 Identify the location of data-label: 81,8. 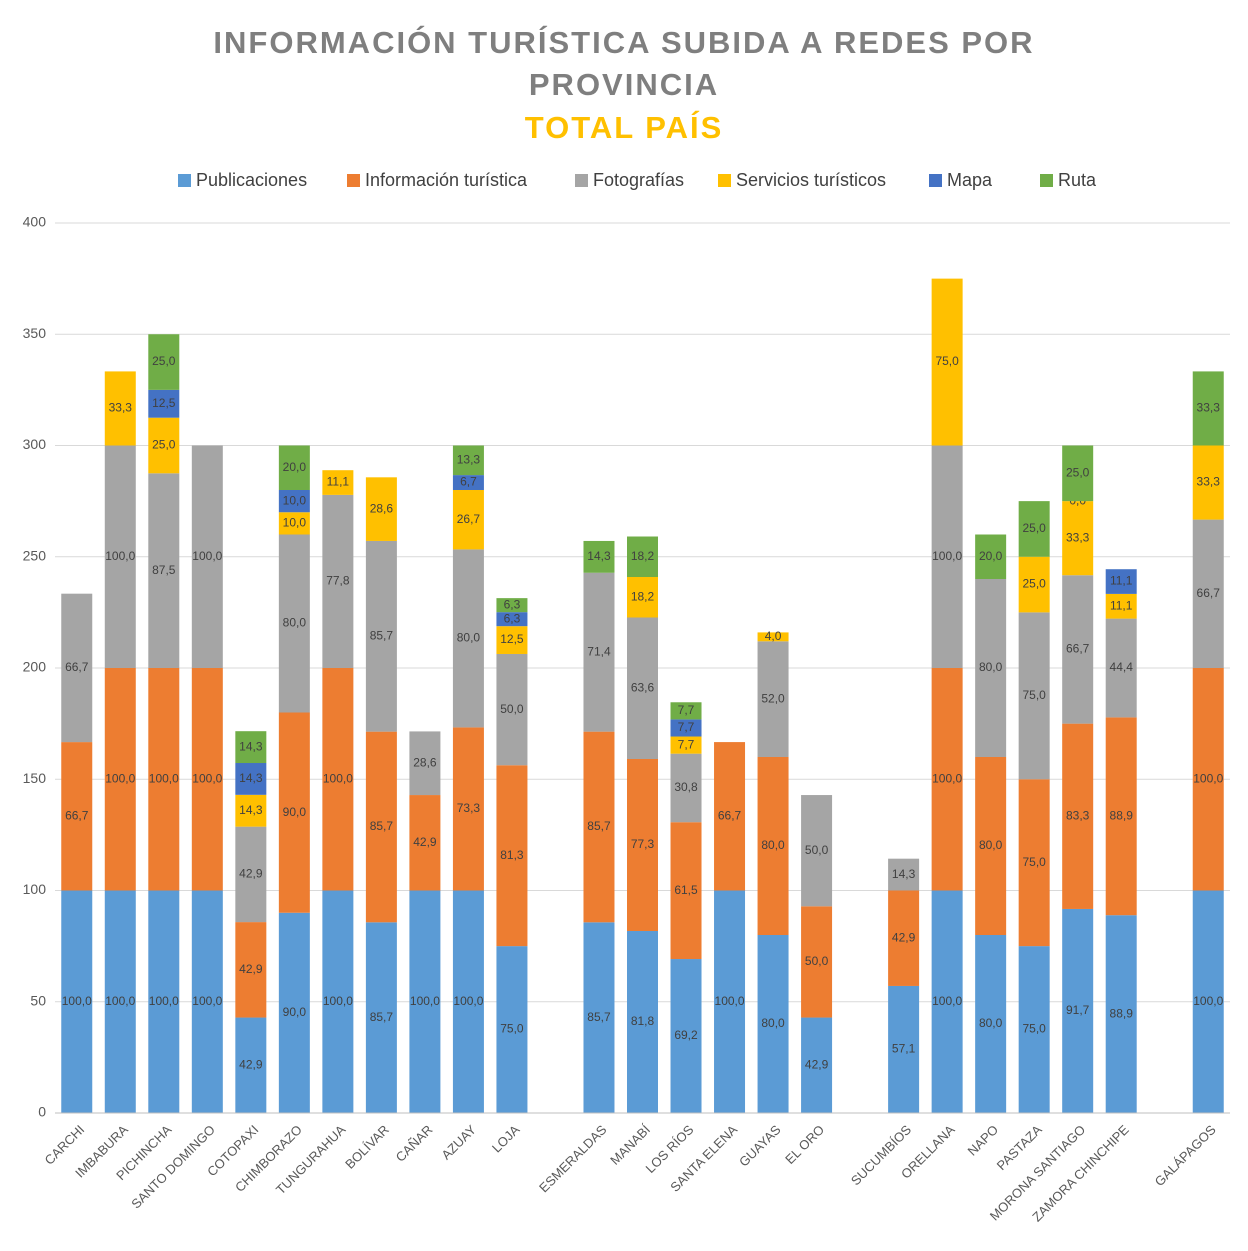
(643, 1021).